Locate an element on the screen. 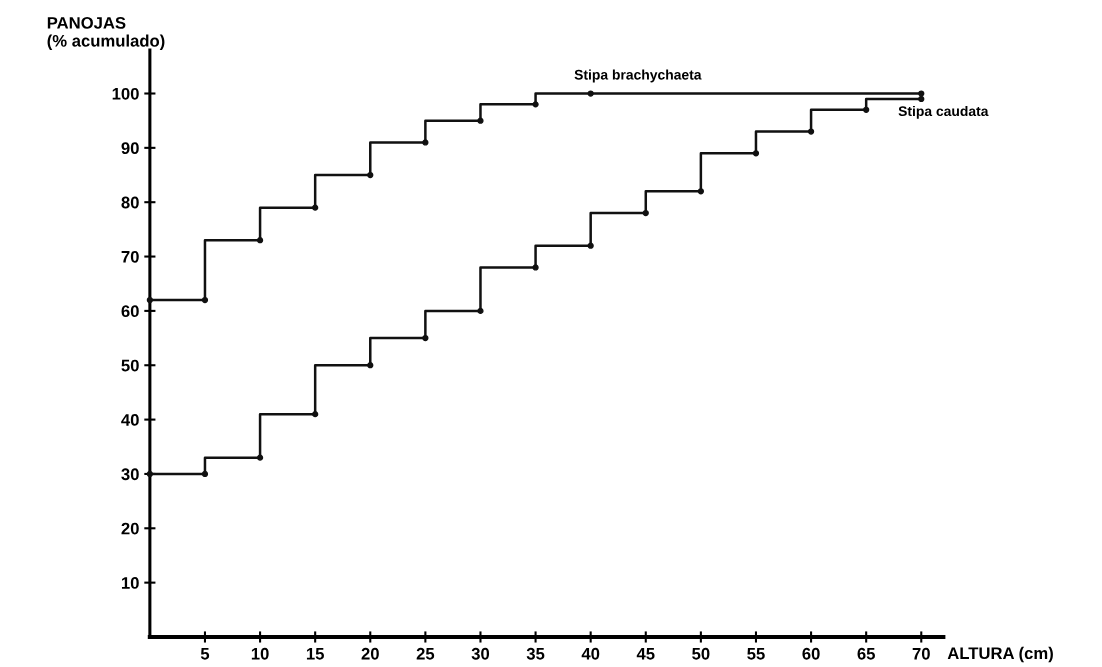 The width and height of the screenshot is (1102, 667). x-tick-label: 25 is located at coordinates (425, 653).